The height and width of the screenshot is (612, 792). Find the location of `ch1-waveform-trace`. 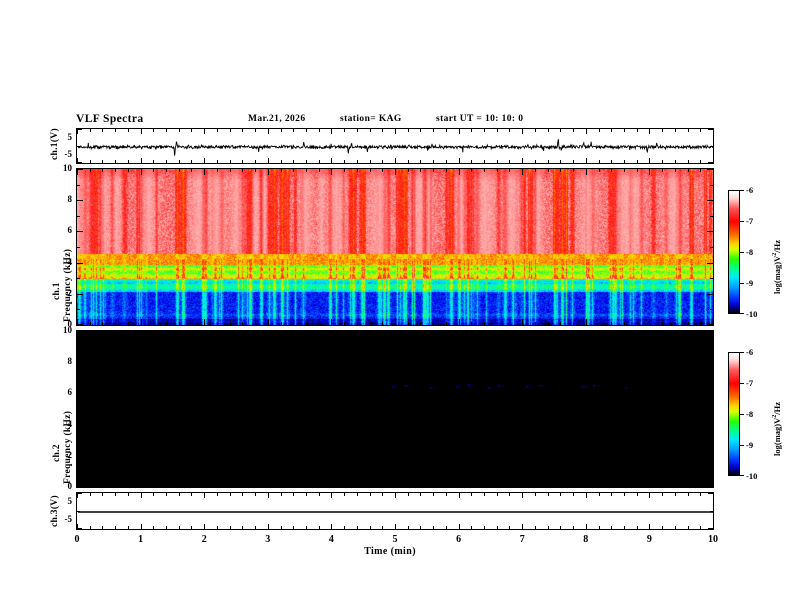

ch1-waveform-trace is located at coordinates (395, 148).